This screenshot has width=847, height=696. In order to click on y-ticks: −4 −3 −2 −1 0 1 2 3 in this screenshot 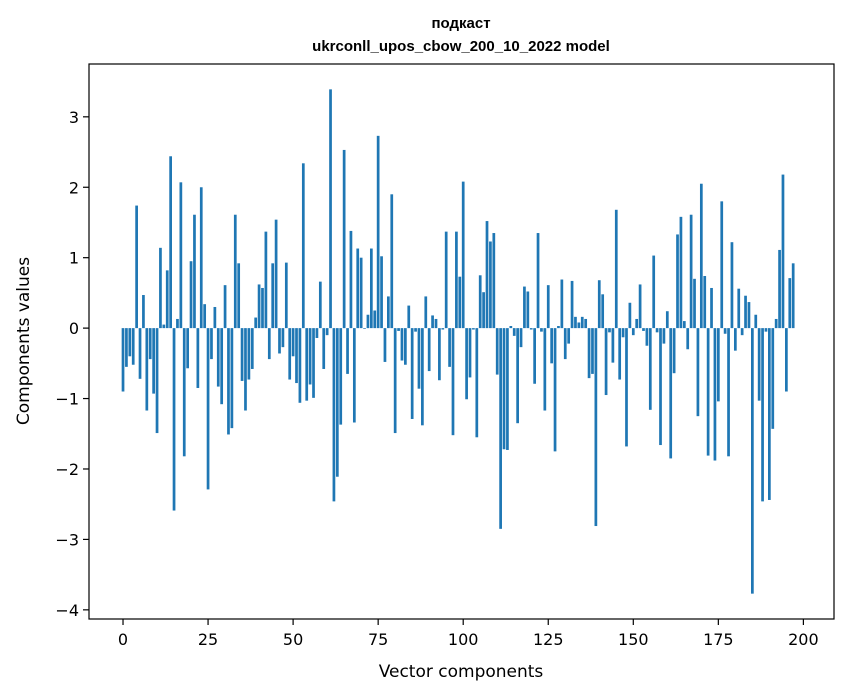, I will do `click(72, 364)`.